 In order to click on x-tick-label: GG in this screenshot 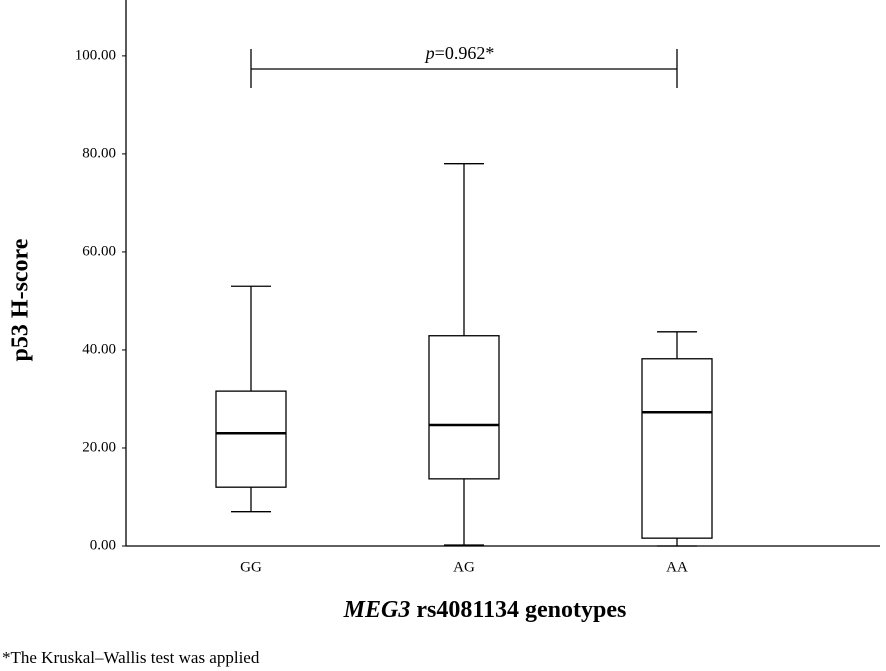, I will do `click(251, 567)`.